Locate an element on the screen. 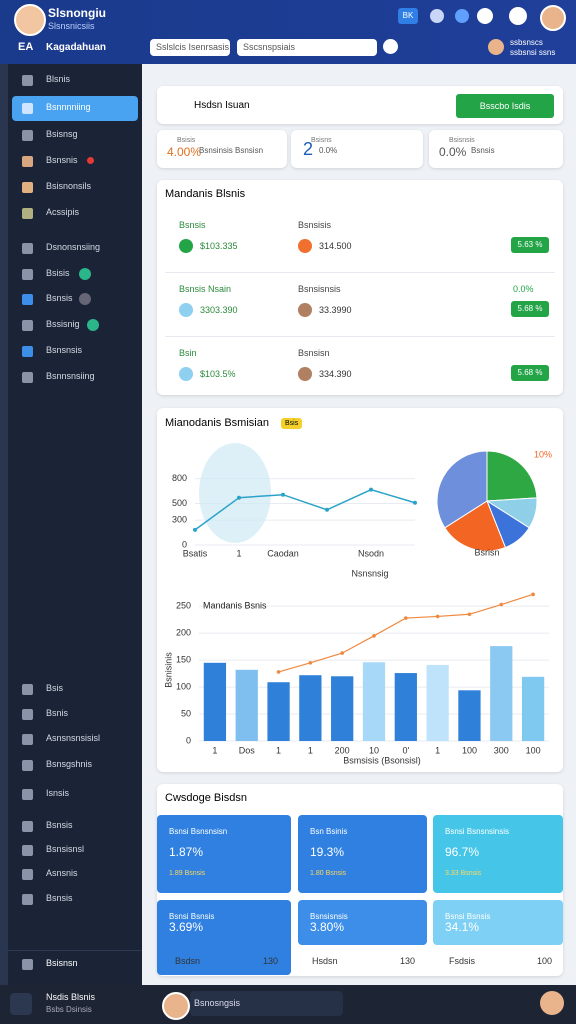  panel-title: Cwsdoge Bisdsn is located at coordinates (206, 798).